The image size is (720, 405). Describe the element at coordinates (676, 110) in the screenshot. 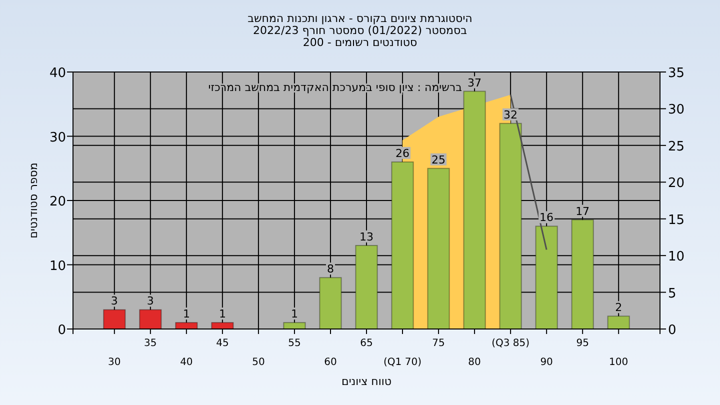

I see `y2-tick-label: 30` at that location.